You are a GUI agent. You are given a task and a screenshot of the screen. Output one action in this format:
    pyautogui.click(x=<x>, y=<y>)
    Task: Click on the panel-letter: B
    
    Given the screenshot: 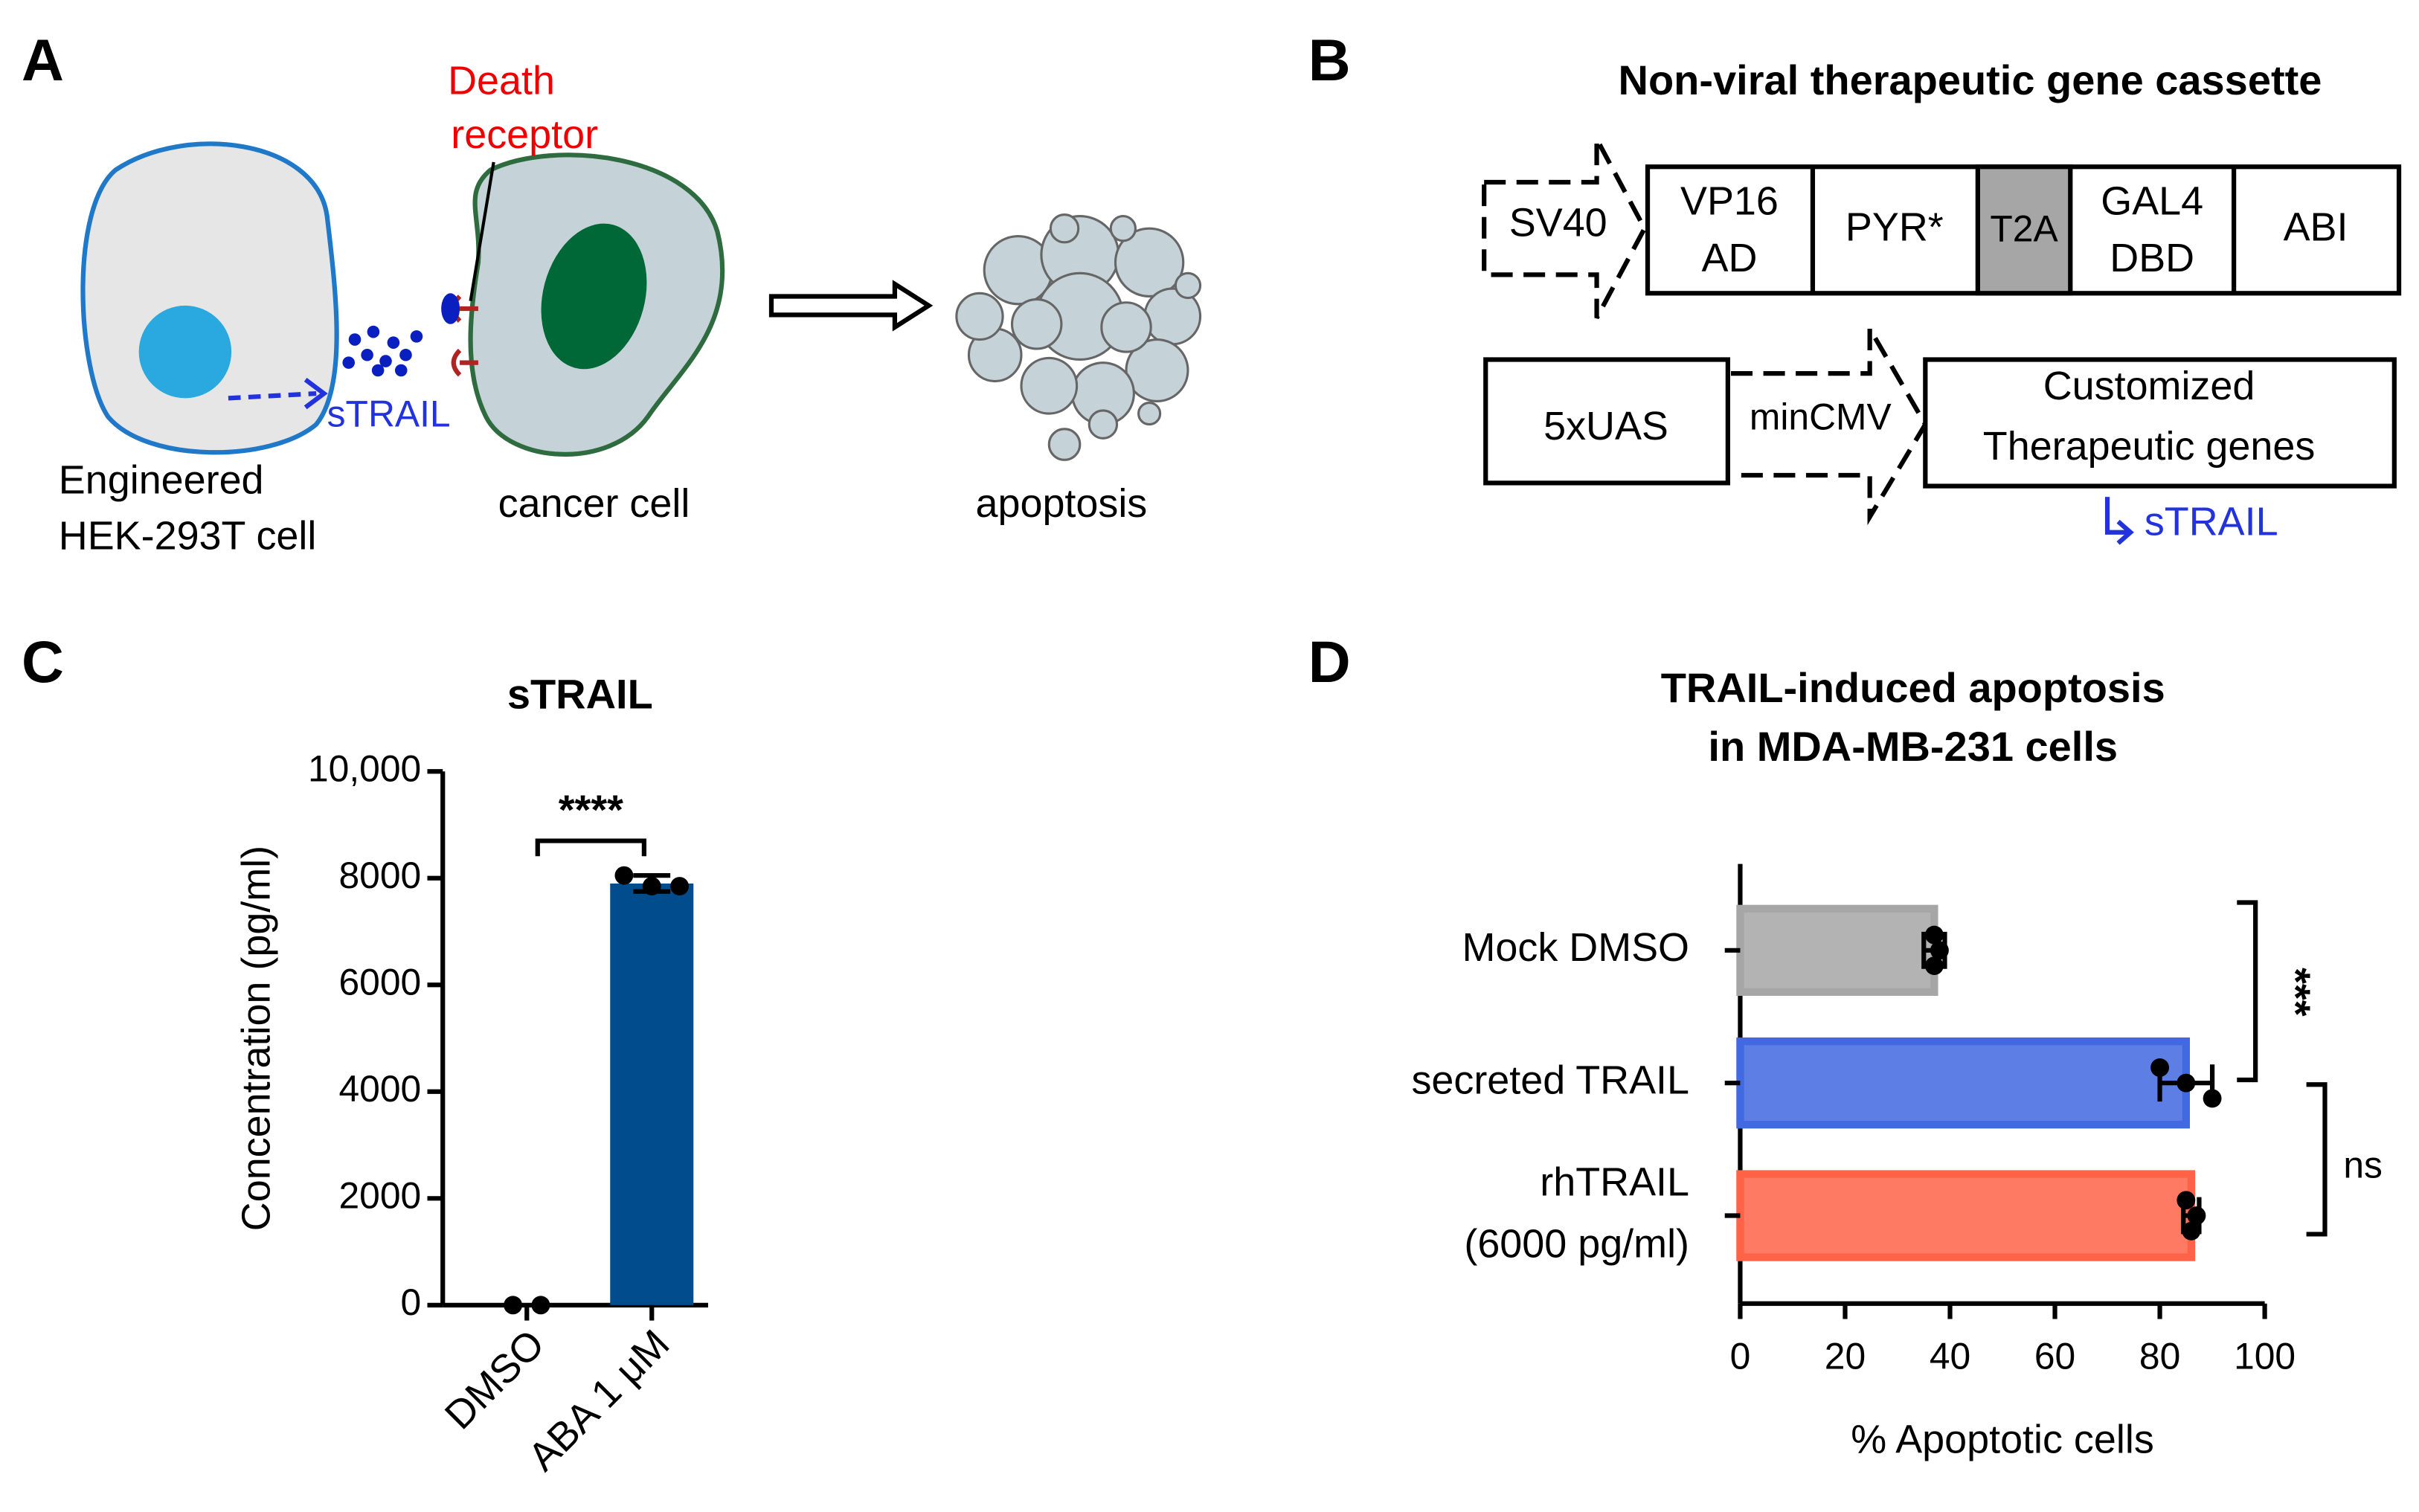 What is the action you would take?
    pyautogui.click(x=1329, y=60)
    